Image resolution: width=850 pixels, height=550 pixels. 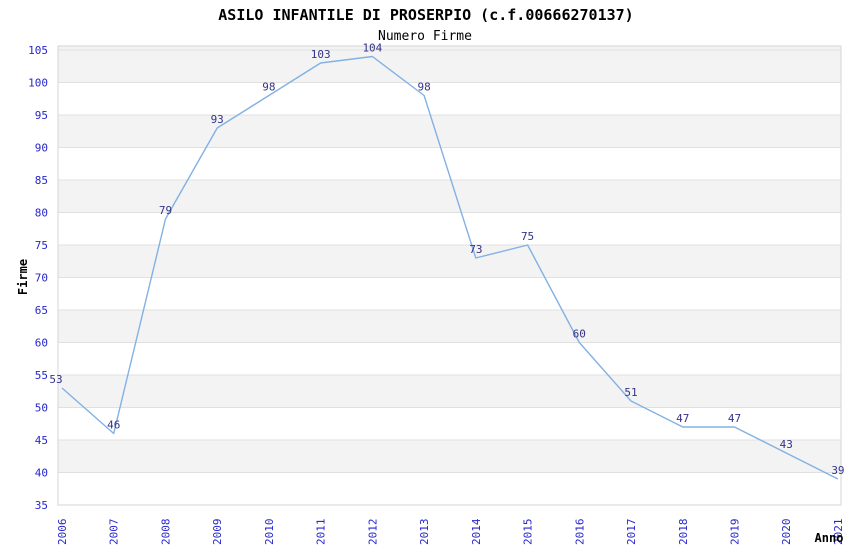 I want to click on x-tick-label: 2016, so click(x=579, y=532).